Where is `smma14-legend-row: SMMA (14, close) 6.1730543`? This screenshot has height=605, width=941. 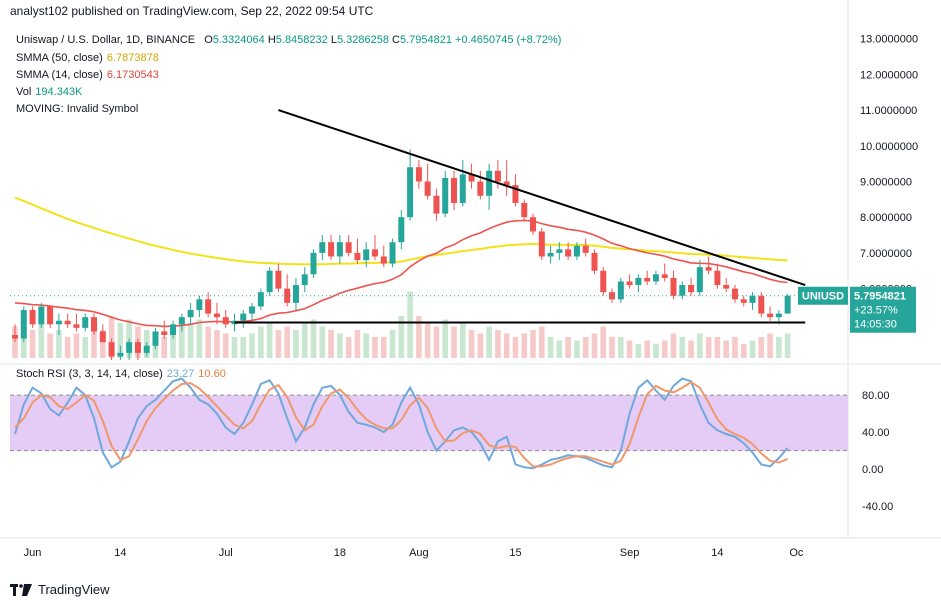 smma14-legend-row: SMMA (14, close) 6.1730543 is located at coordinates (87, 75).